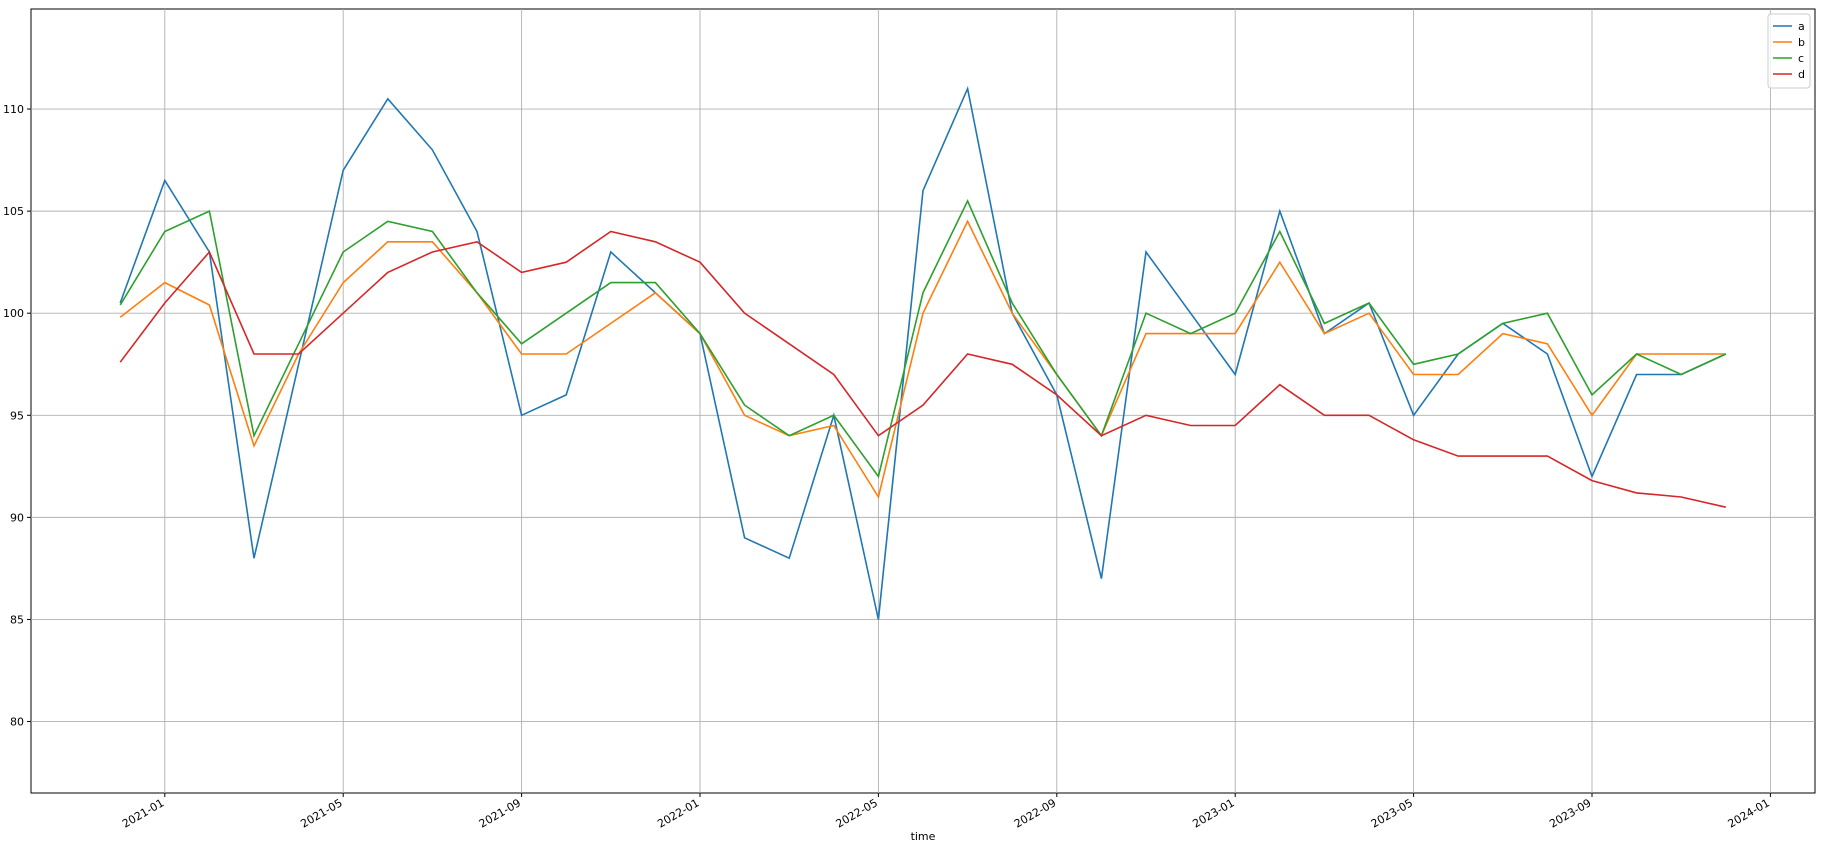 This screenshot has width=1827, height=850. I want to click on y-tick-label: 90, so click(17, 517).